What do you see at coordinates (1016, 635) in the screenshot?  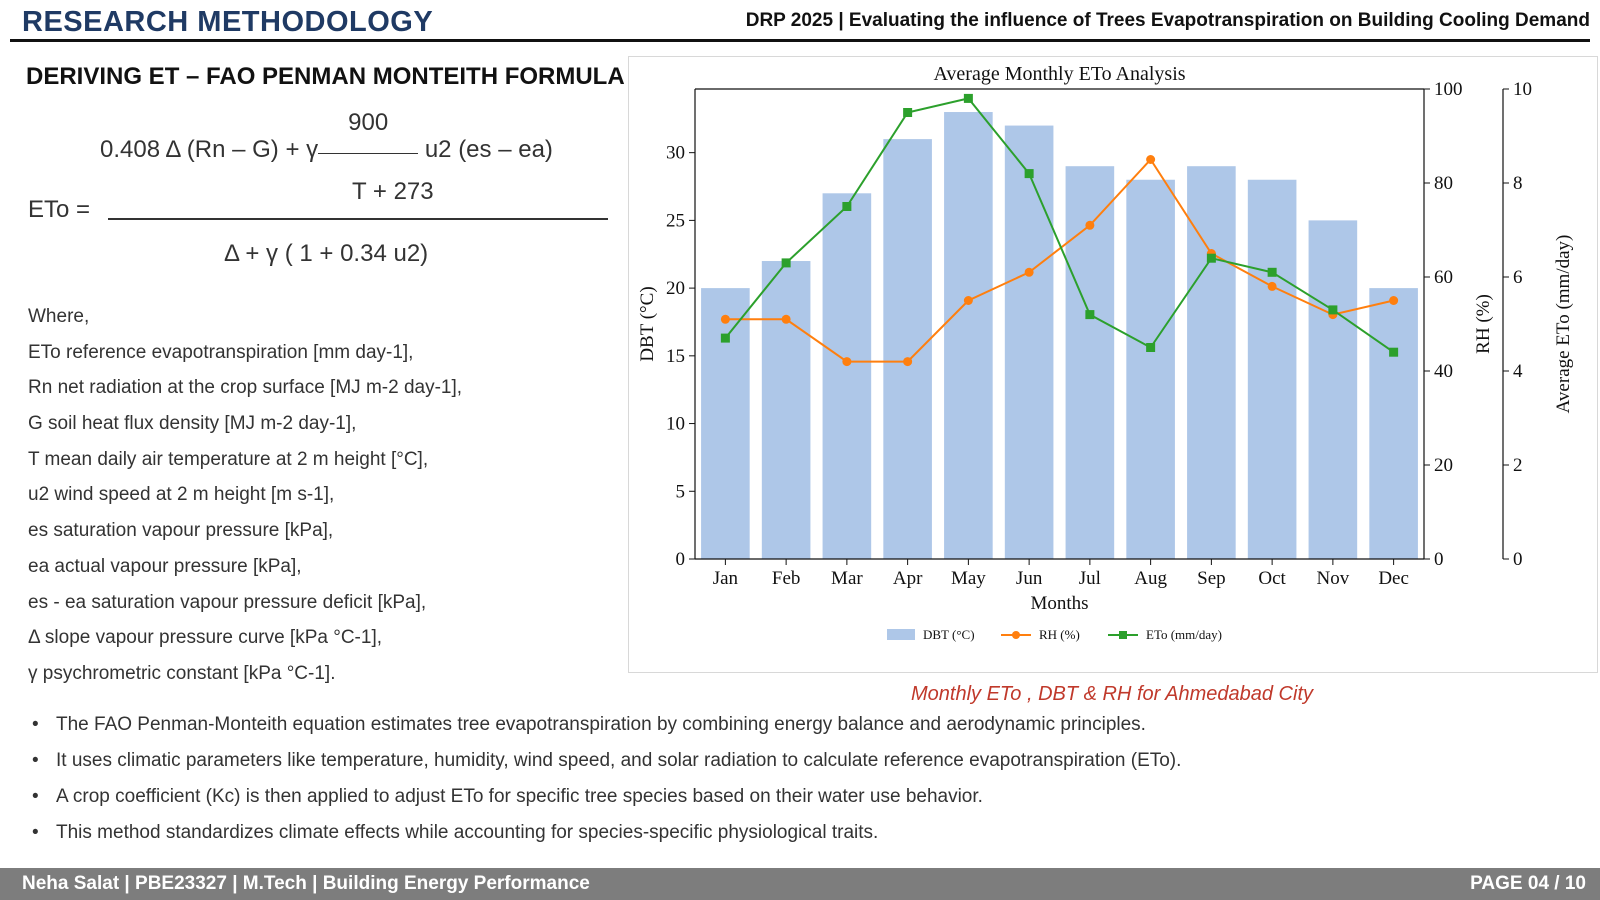 I see `legend-marker-rh` at bounding box center [1016, 635].